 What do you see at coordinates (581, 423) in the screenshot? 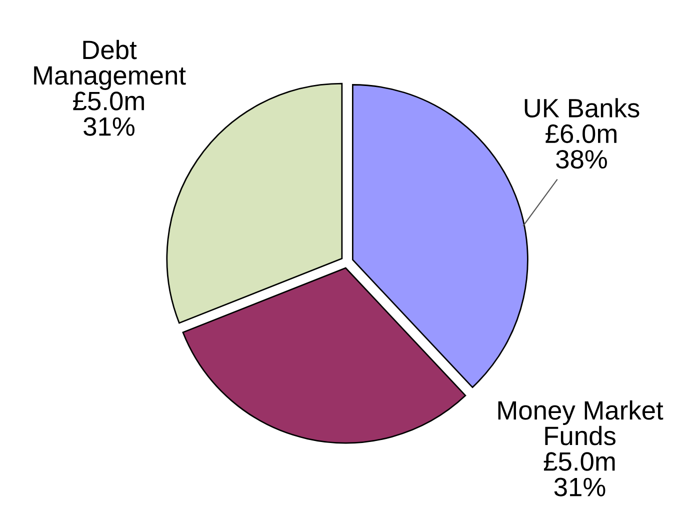
I see `slice-label: Money Market Funds` at bounding box center [581, 423].